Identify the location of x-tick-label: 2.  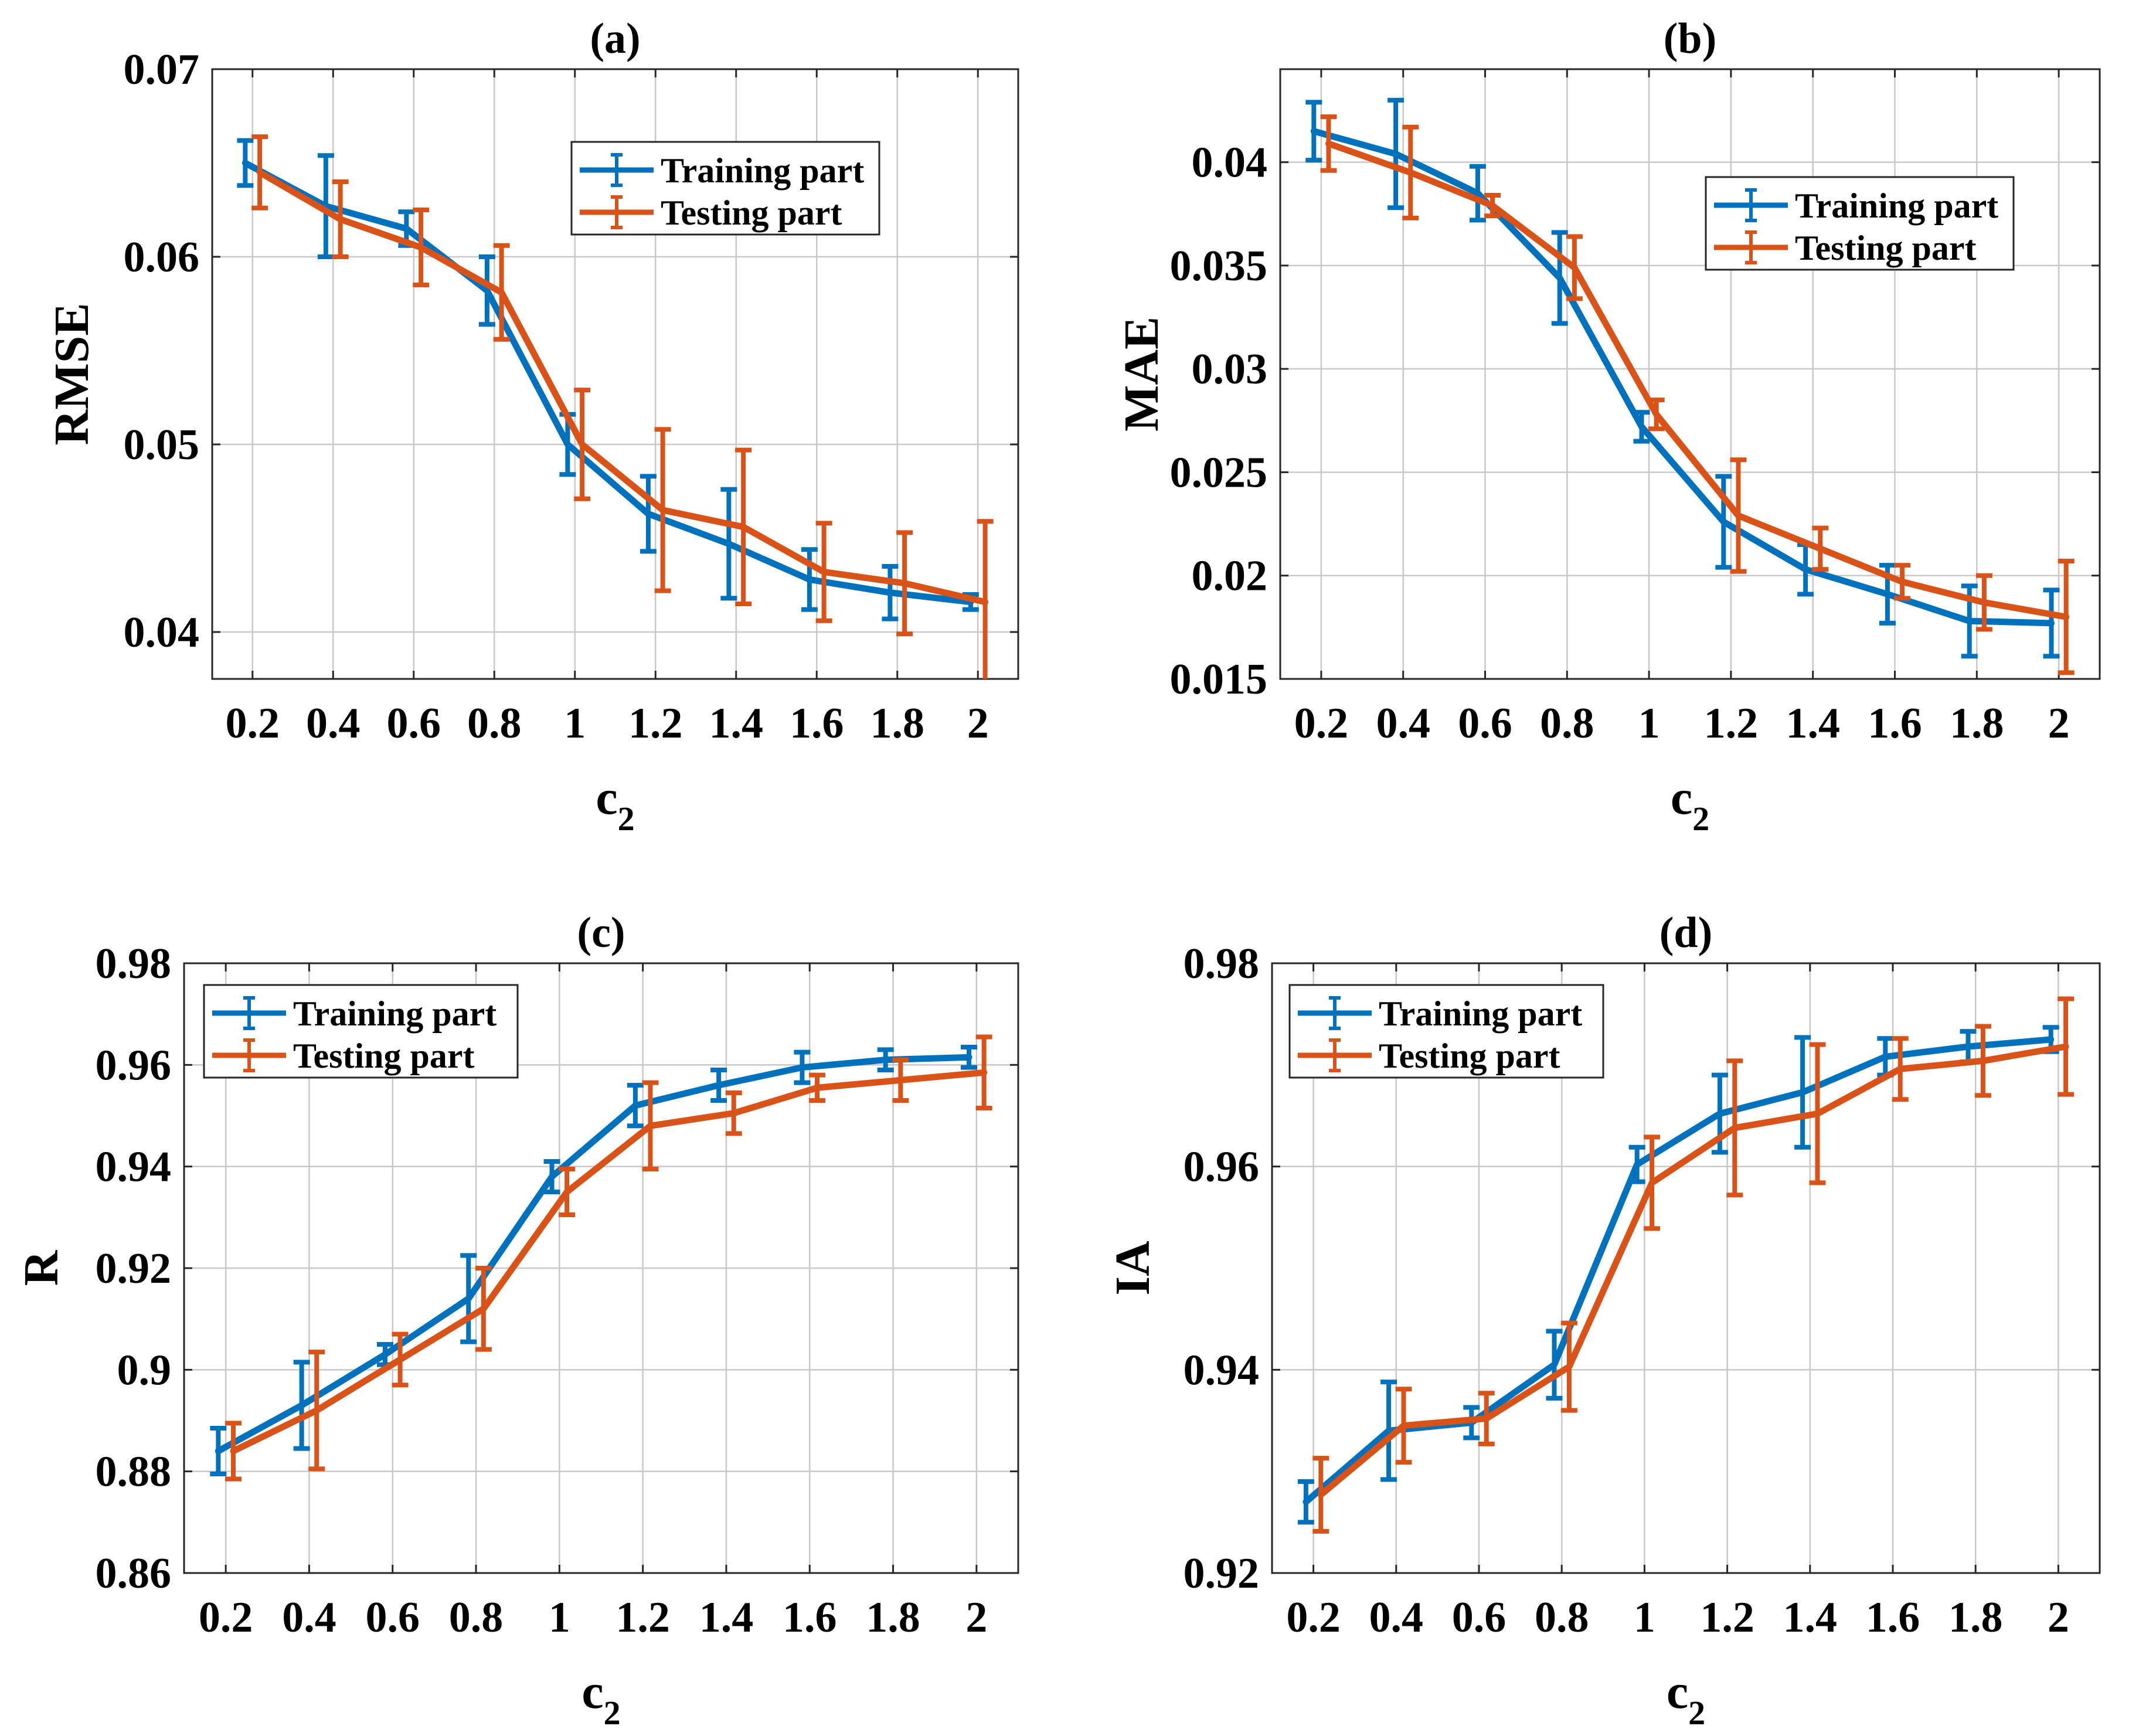
(976, 1618).